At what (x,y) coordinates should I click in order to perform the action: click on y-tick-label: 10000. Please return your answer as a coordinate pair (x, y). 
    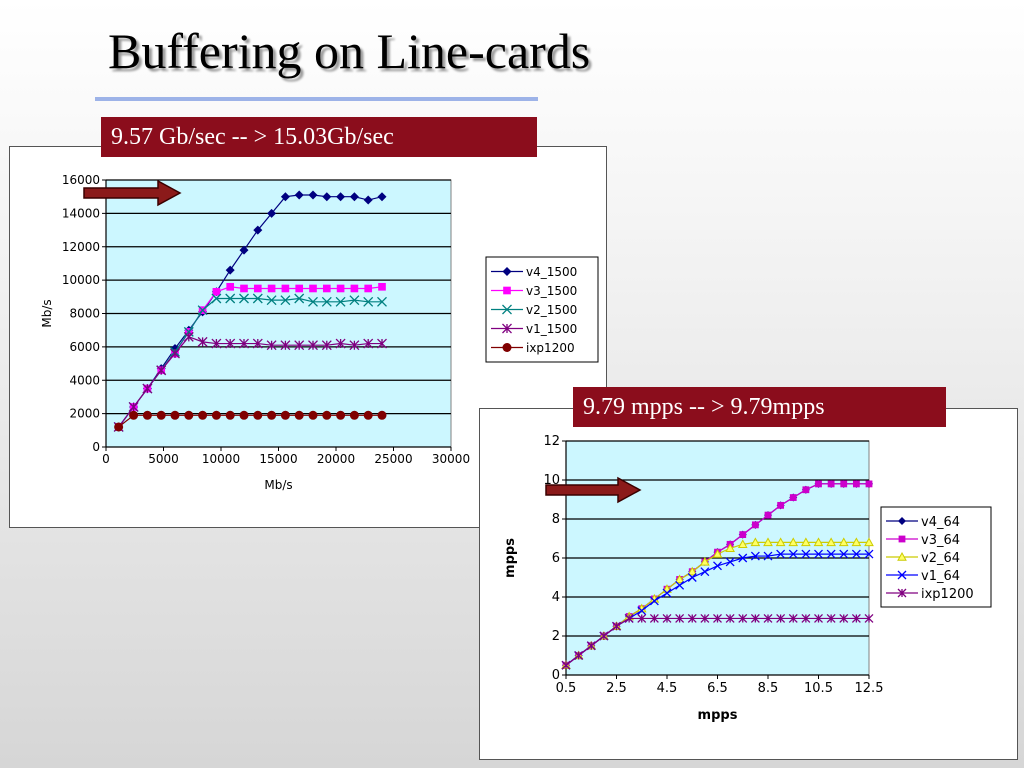
    Looking at the image, I should click on (81, 280).